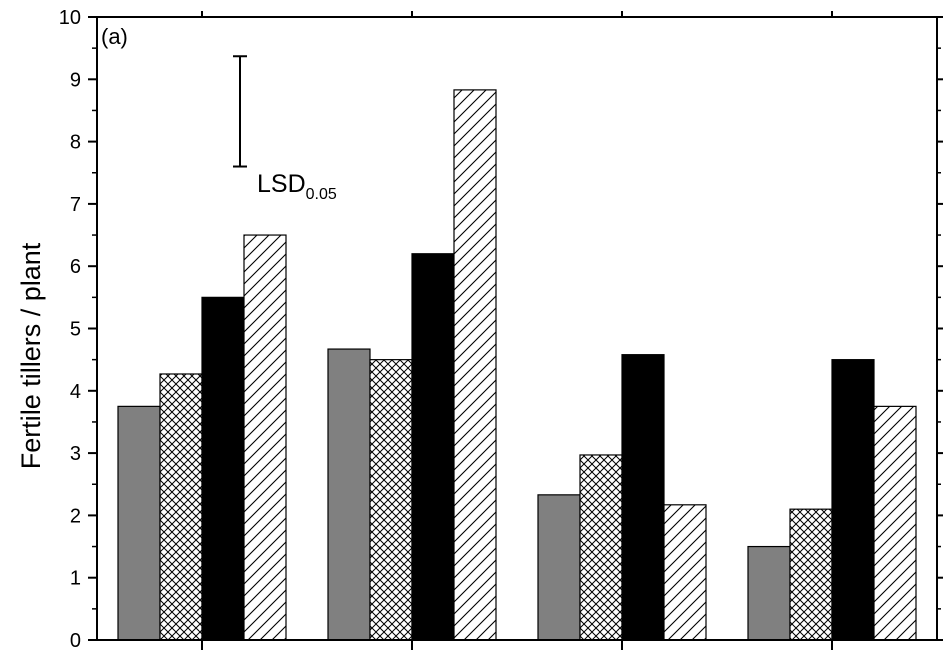  I want to click on y-tick-label: 4, so click(75, 392).